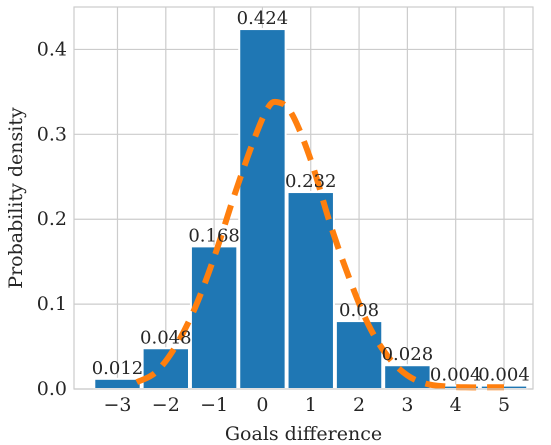  Describe the element at coordinates (359, 405) in the screenshot. I see `x-tick-label: 2` at that location.